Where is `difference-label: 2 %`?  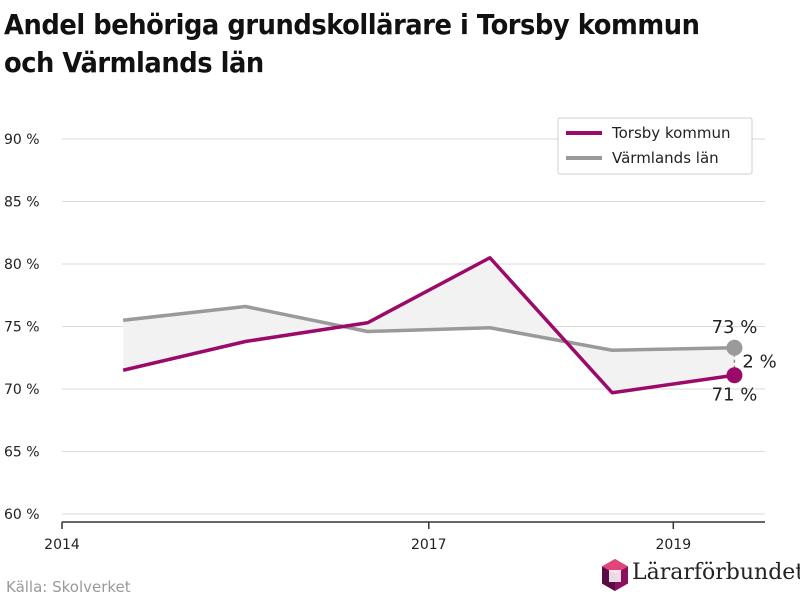 difference-label: 2 % is located at coordinates (759, 362).